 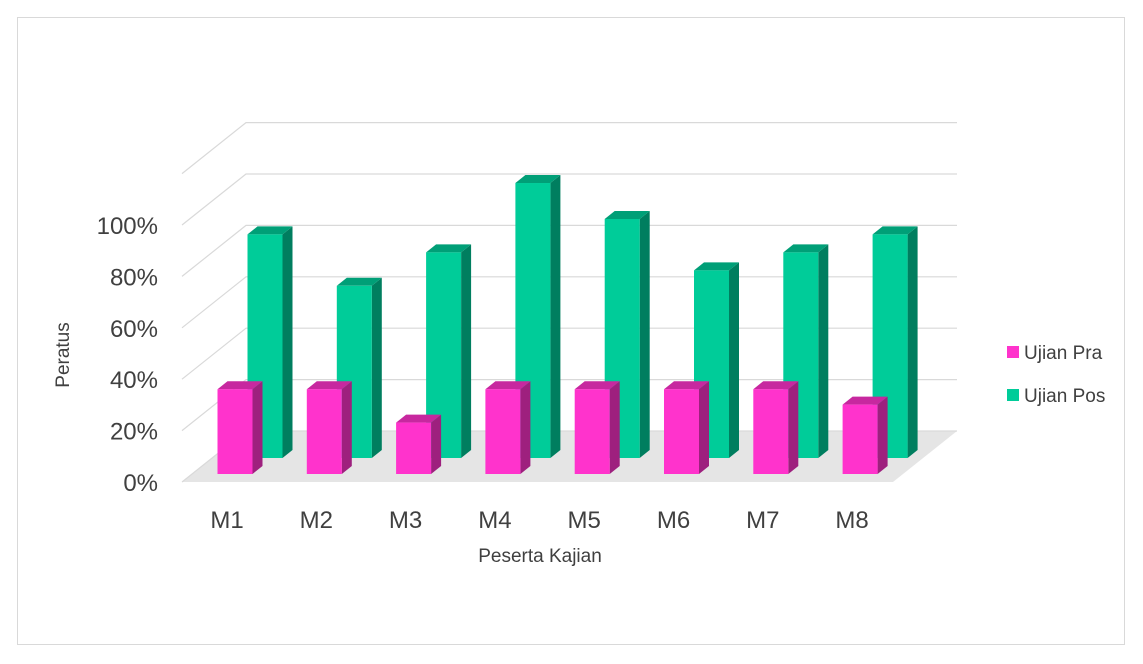 What do you see at coordinates (140, 483) in the screenshot?
I see `y-tick-label: 0%` at bounding box center [140, 483].